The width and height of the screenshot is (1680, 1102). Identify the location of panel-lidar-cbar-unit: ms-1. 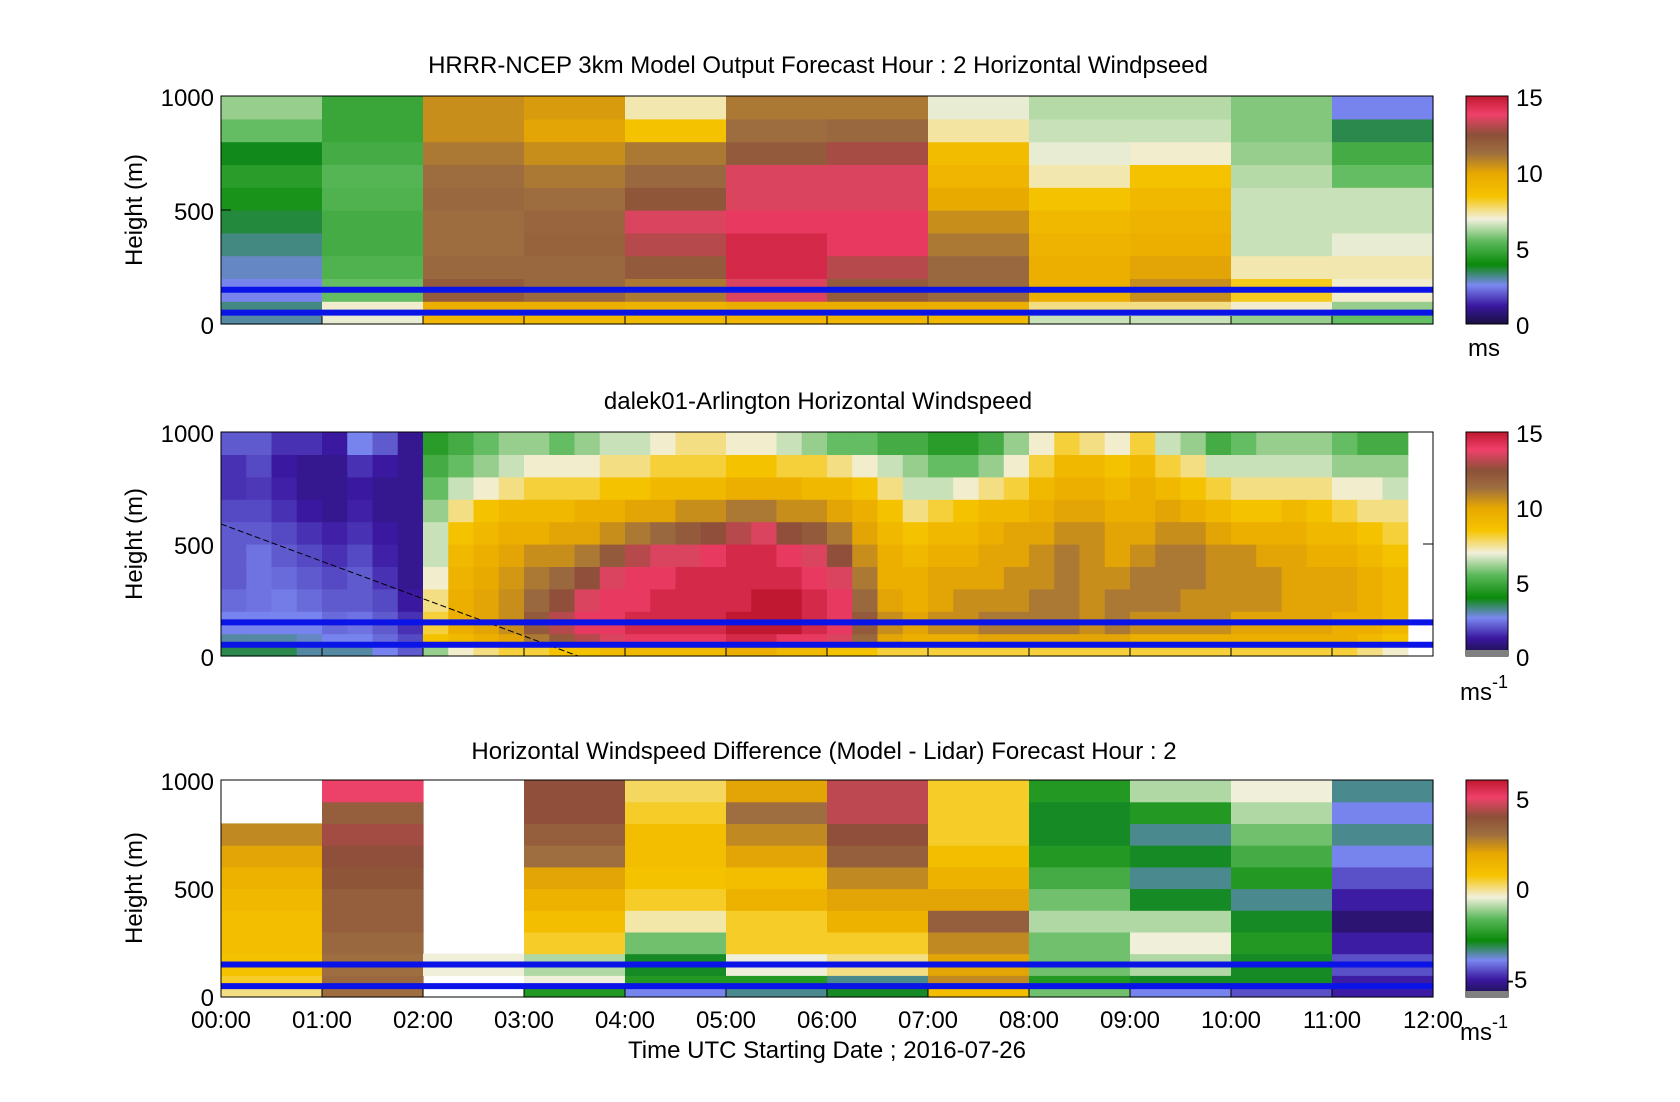
(1484, 689).